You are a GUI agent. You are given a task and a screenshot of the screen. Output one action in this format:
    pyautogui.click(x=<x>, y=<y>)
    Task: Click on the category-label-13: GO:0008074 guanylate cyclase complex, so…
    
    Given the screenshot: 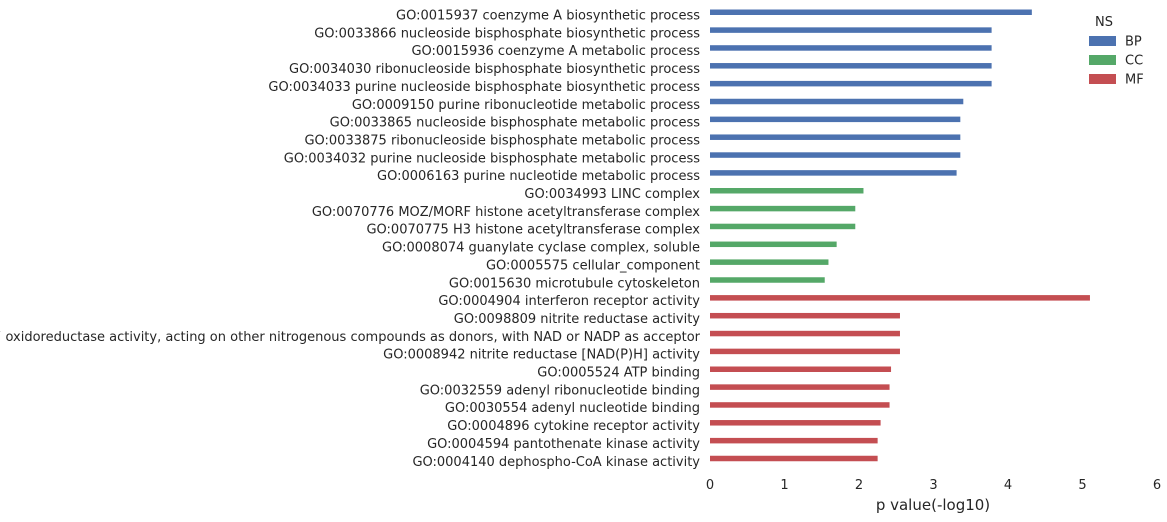 What is the action you would take?
    pyautogui.click(x=541, y=248)
    